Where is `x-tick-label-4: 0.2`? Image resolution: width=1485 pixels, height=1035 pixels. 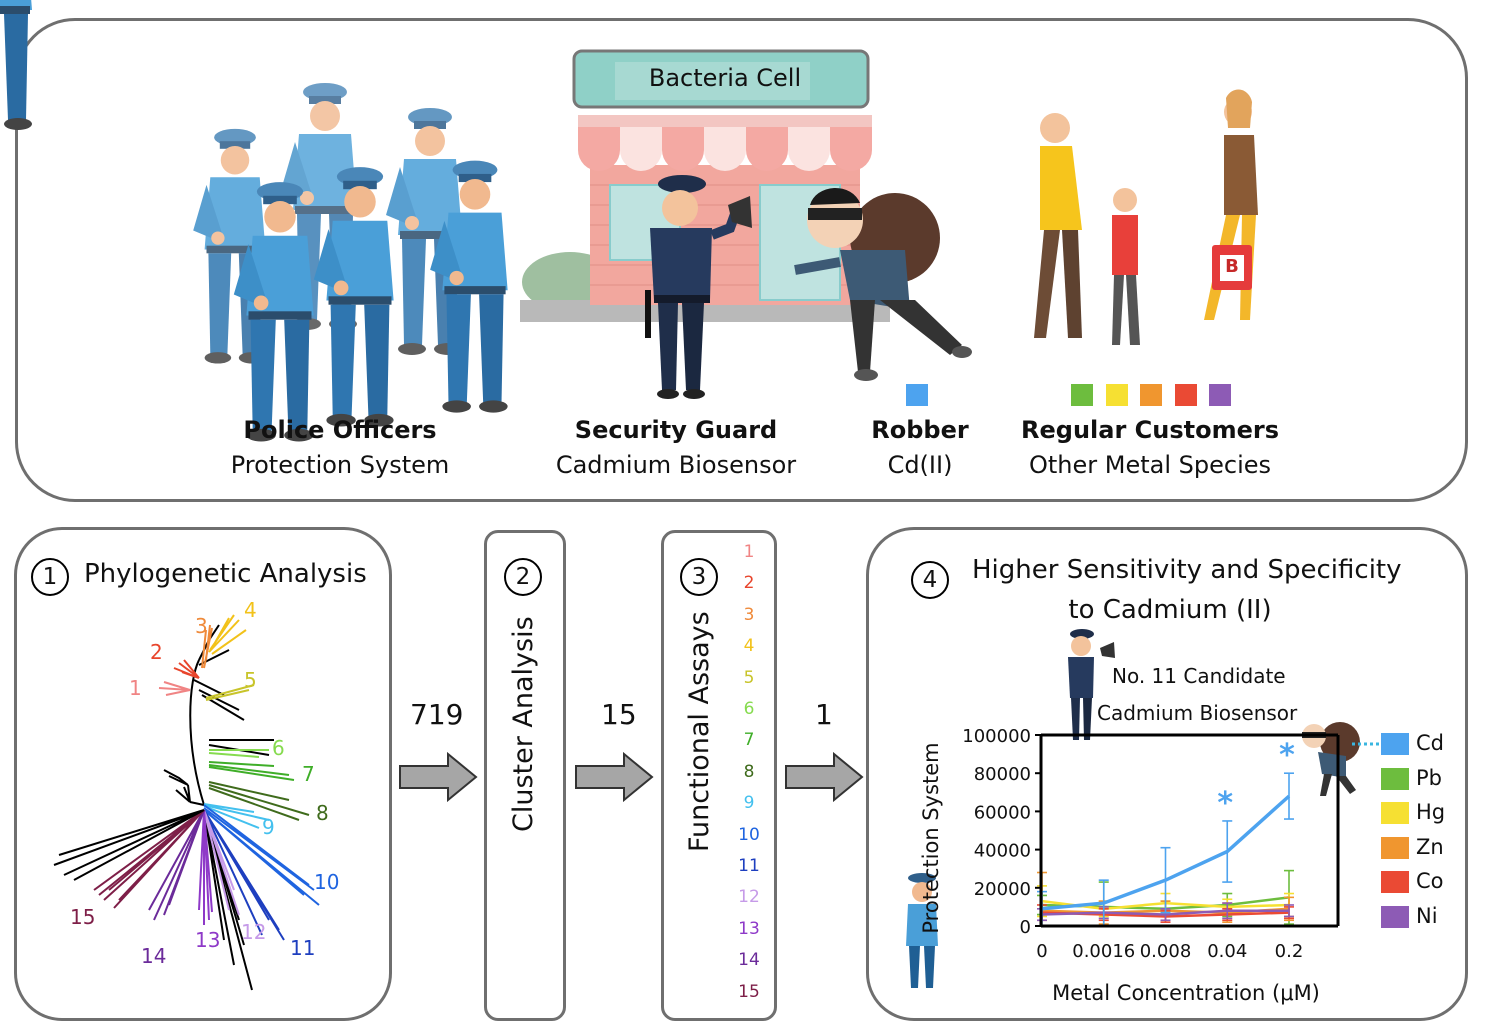
x-tick-label-4: 0.2 is located at coordinates (1289, 951).